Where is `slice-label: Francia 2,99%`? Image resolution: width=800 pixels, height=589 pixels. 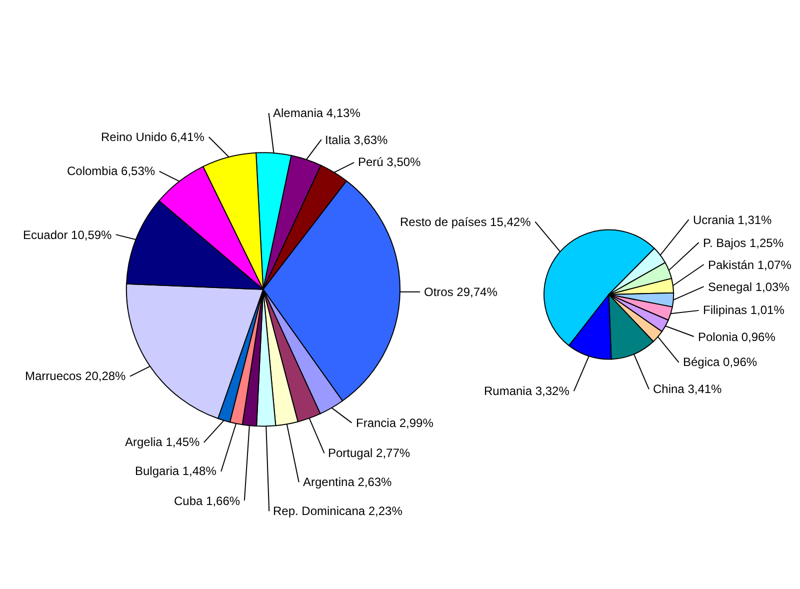
slice-label: Francia 2,99% is located at coordinates (395, 423).